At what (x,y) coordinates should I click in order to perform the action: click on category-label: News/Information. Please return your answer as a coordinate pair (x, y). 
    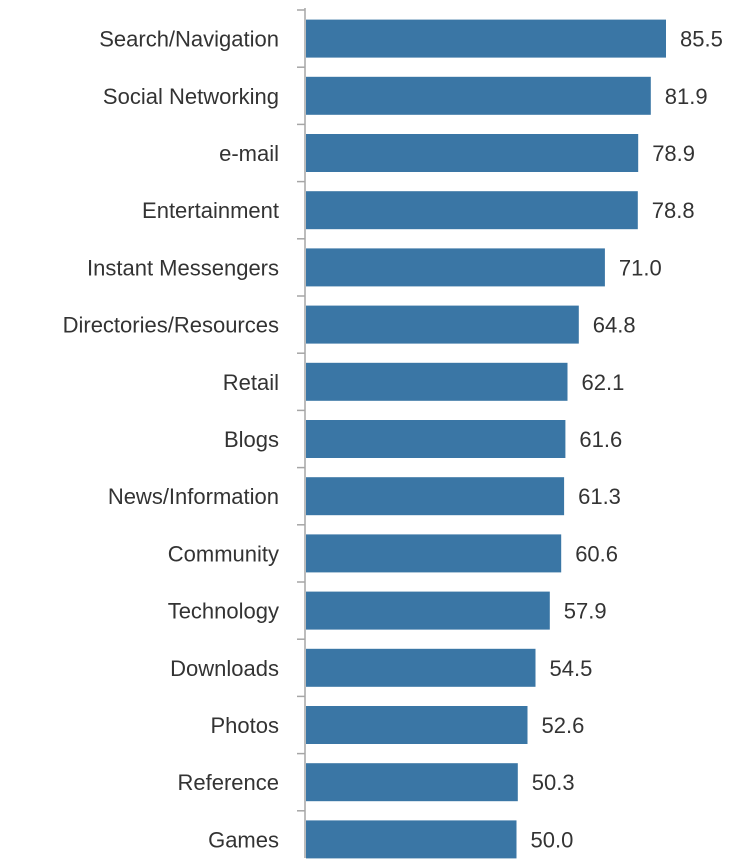
    Looking at the image, I should click on (193, 496).